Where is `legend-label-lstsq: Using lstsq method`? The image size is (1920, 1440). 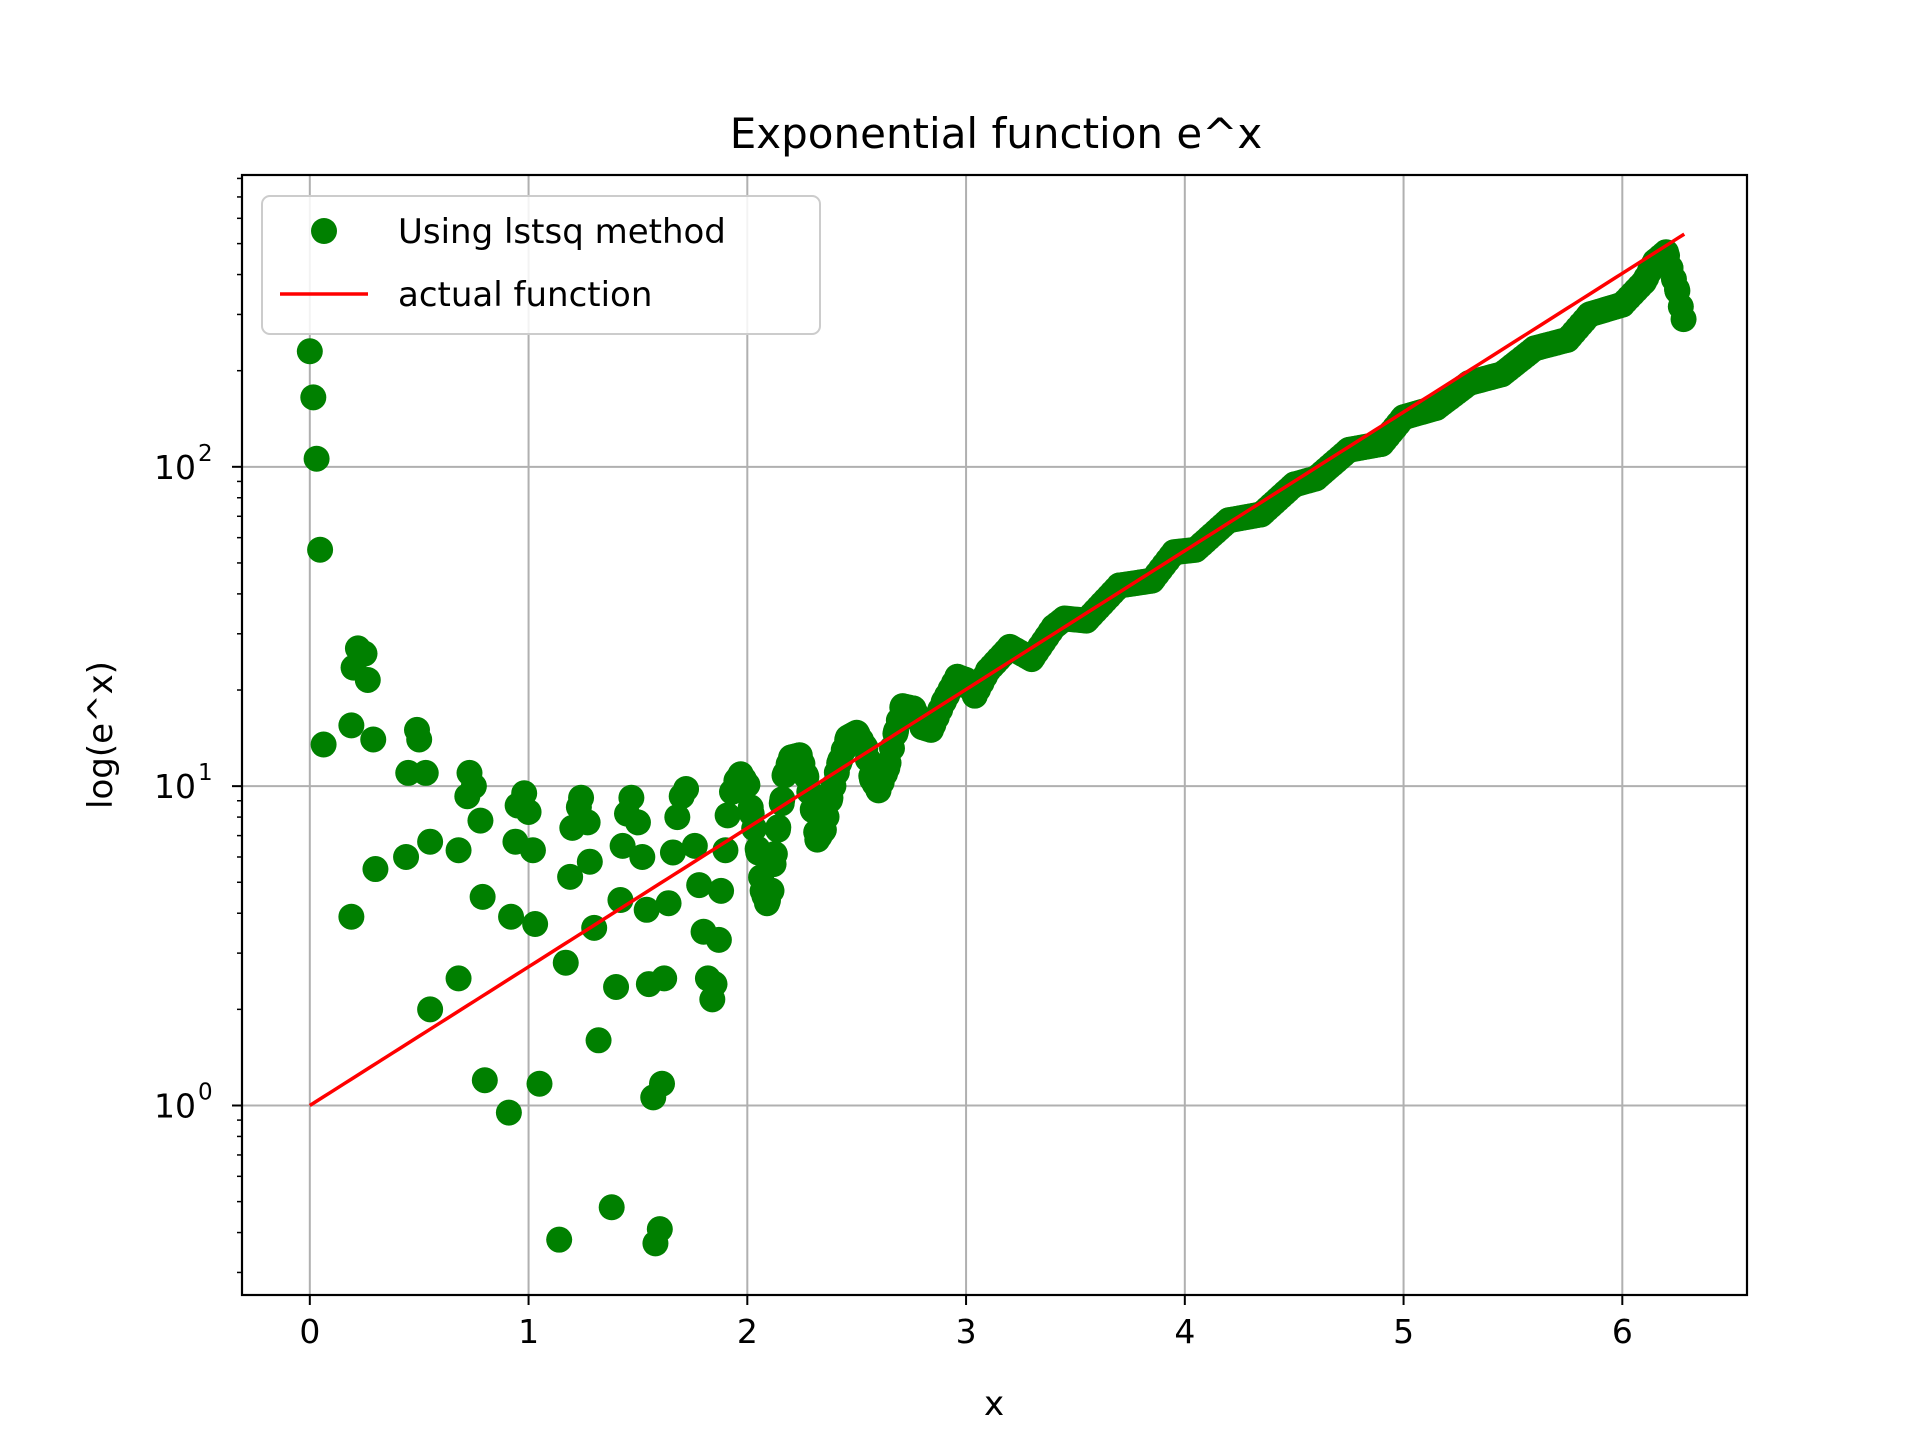 legend-label-lstsq: Using lstsq method is located at coordinates (562, 232).